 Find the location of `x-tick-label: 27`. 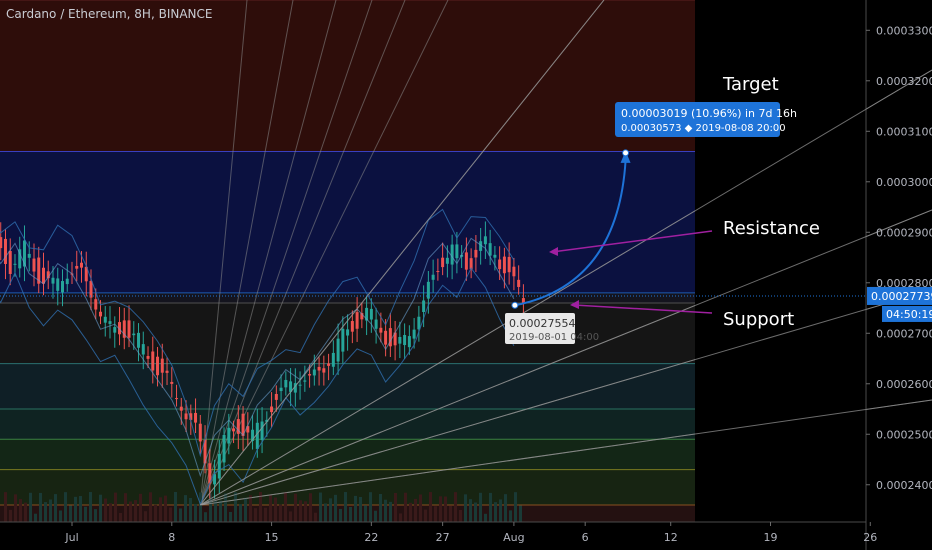

x-tick-label: 27 is located at coordinates (443, 537).